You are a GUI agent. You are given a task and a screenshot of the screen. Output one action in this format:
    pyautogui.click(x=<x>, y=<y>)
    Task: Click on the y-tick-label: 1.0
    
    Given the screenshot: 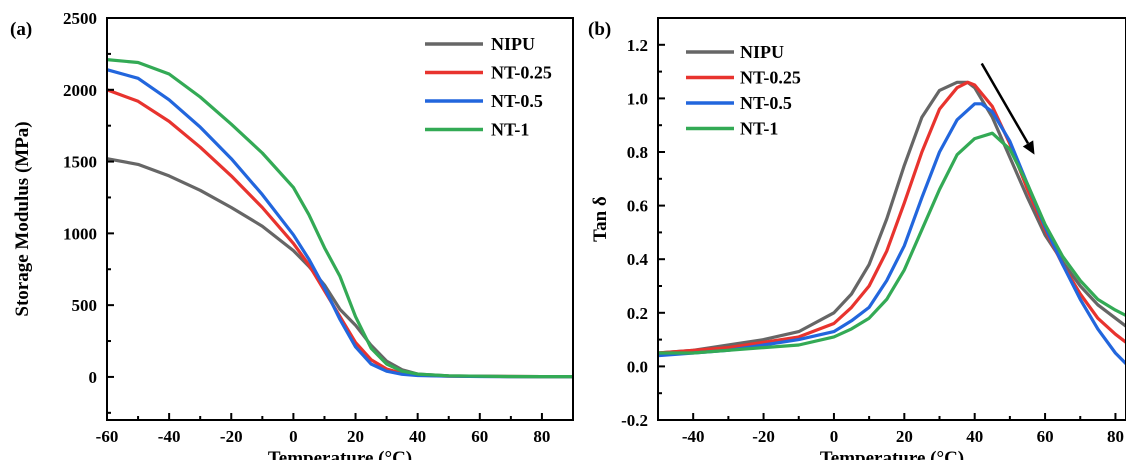 What is the action you would take?
    pyautogui.click(x=637, y=98)
    